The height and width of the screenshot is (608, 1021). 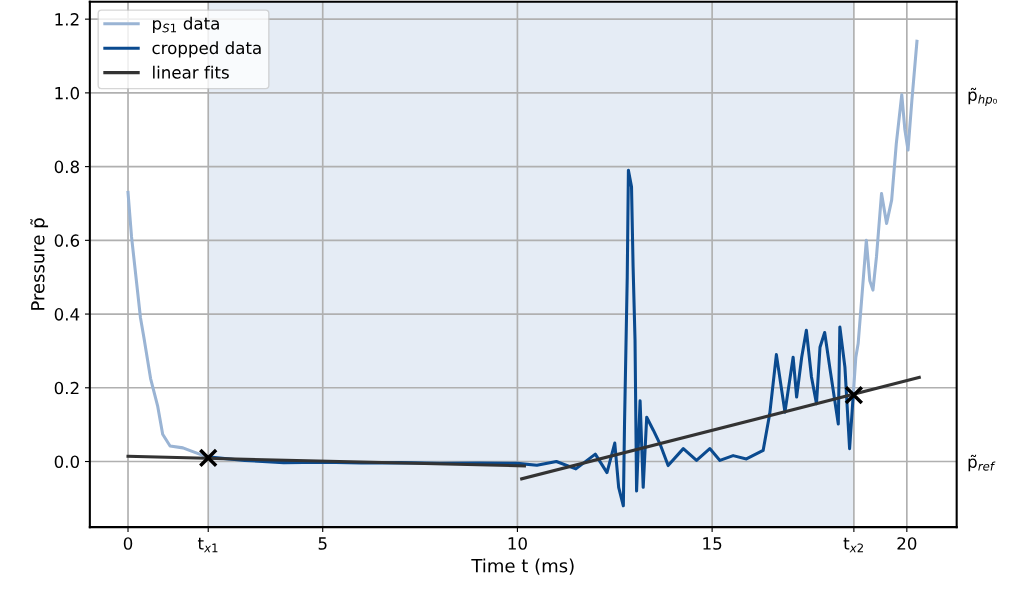 I want to click on text: p̃$_{hp₀}$, so click(x=982, y=96).